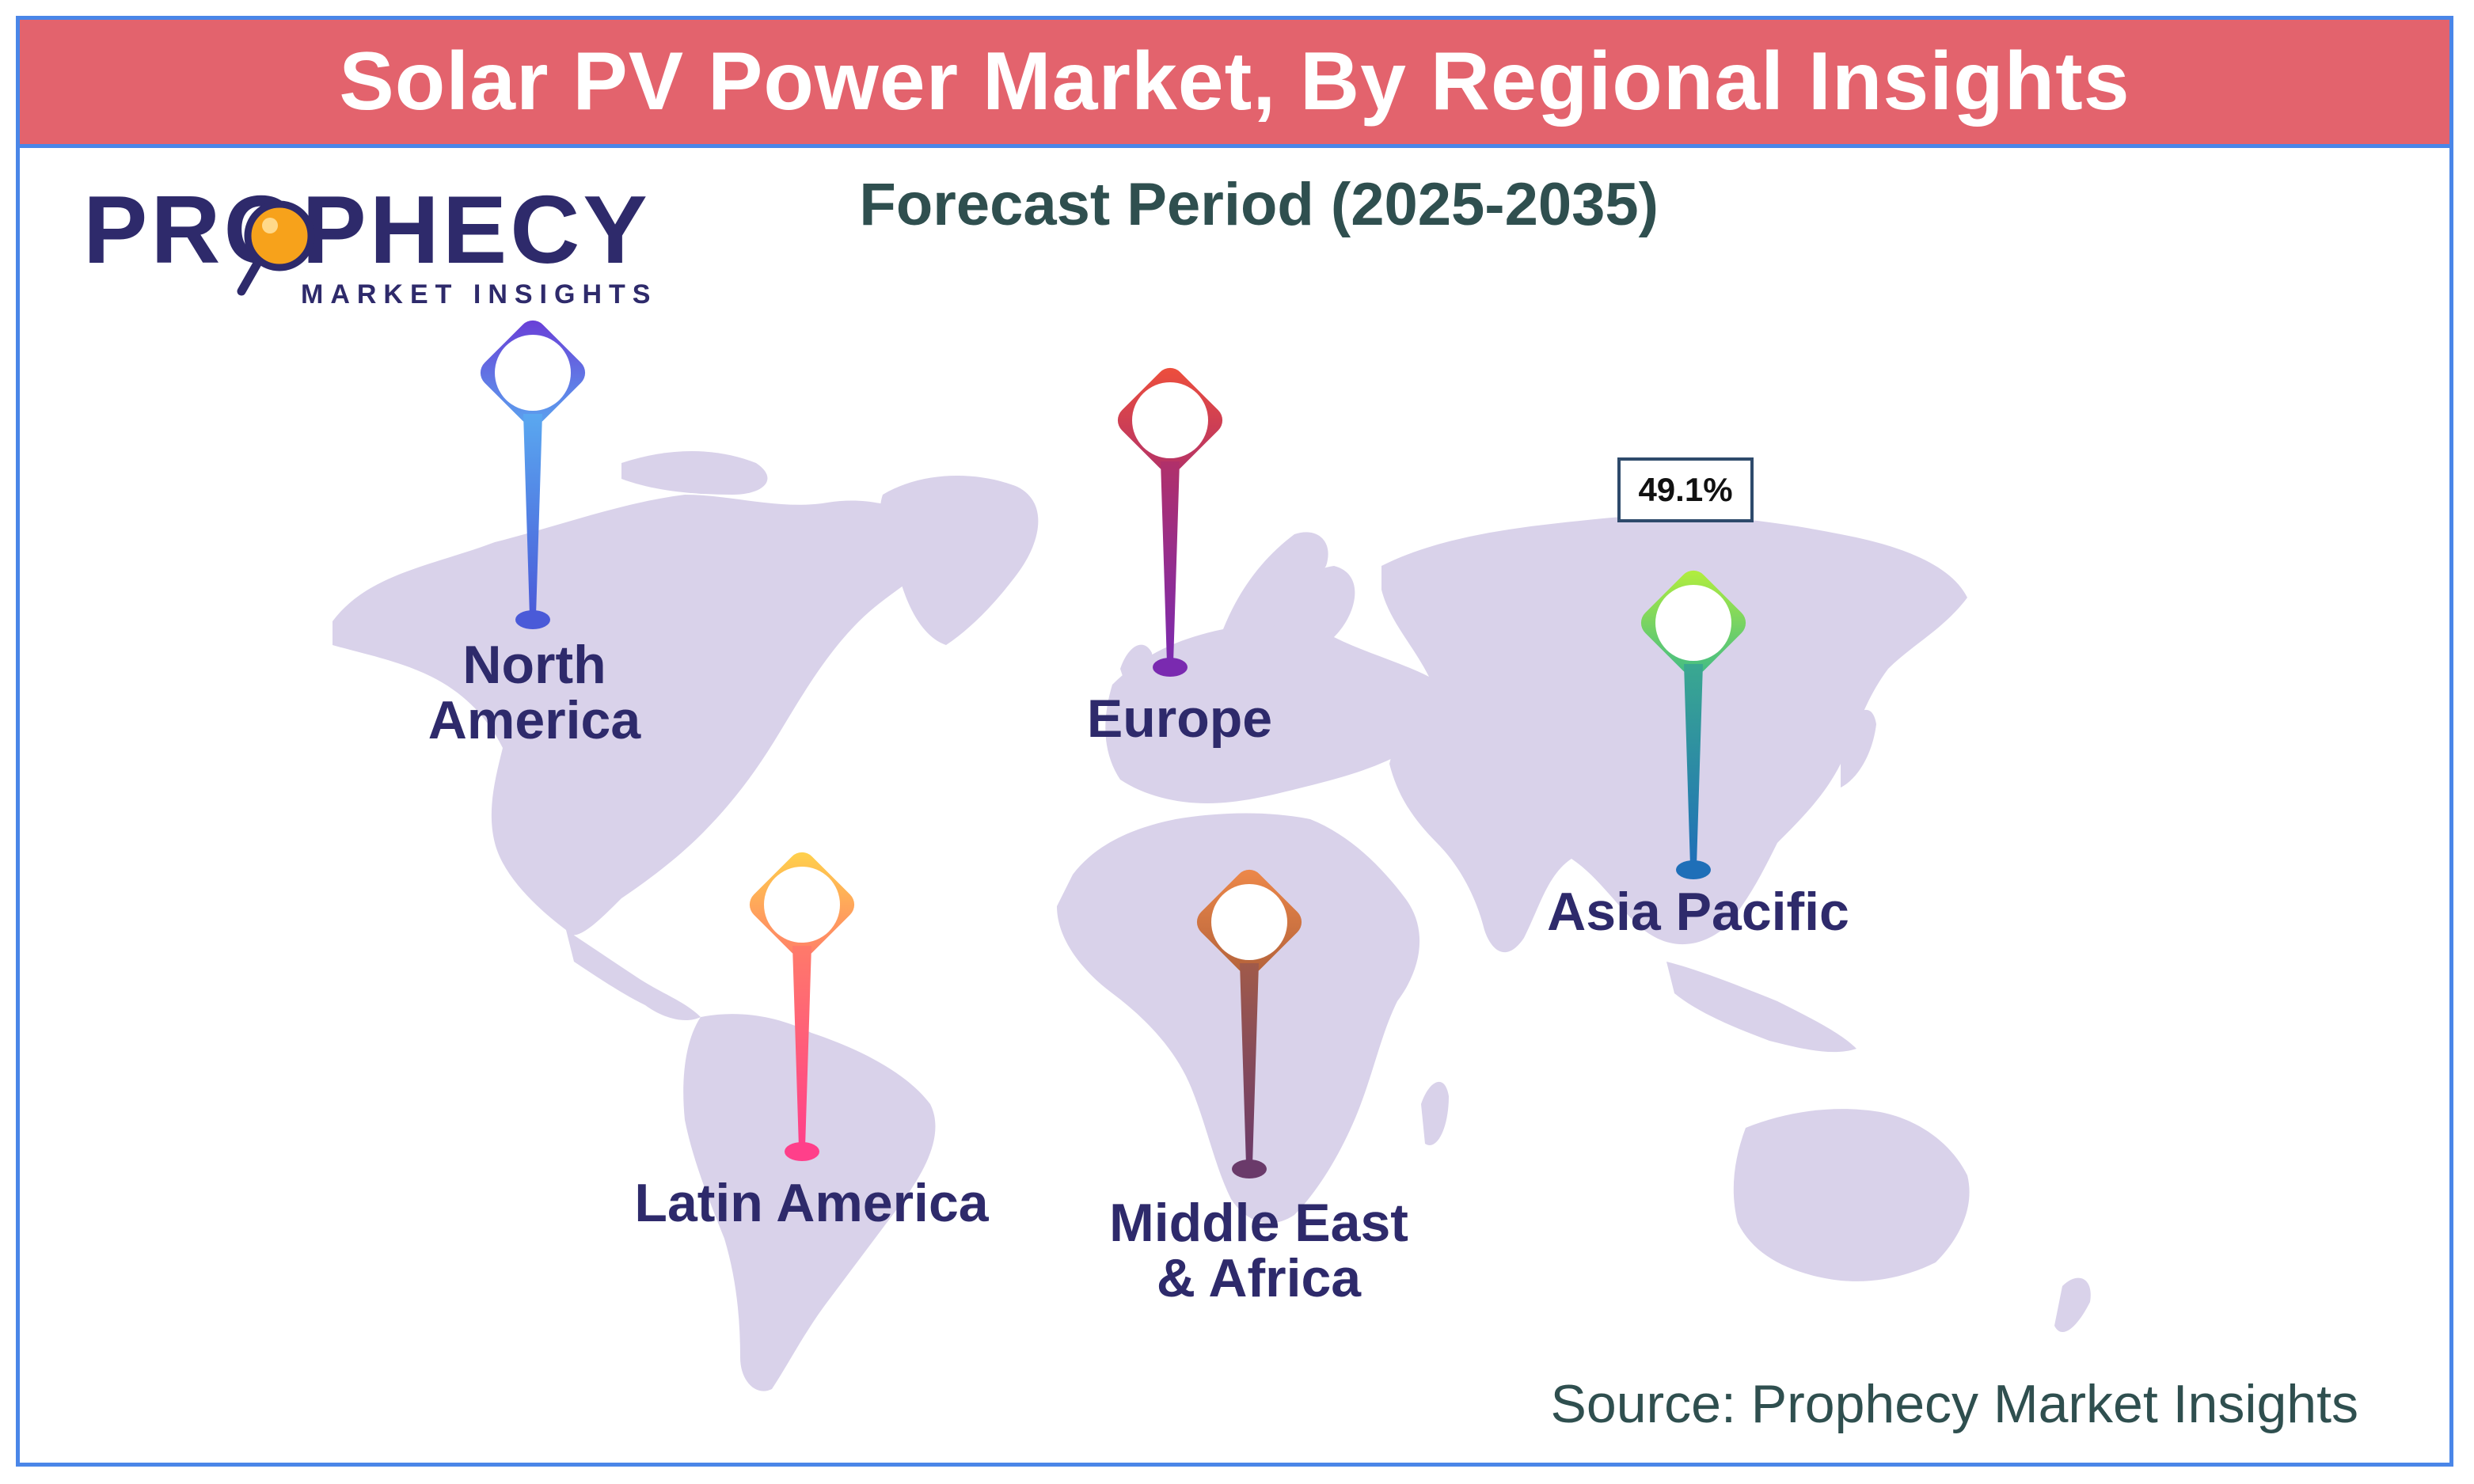 The height and width of the screenshot is (1484, 2474). I want to click on region-label-line: Asia Pacific, so click(1698, 912).